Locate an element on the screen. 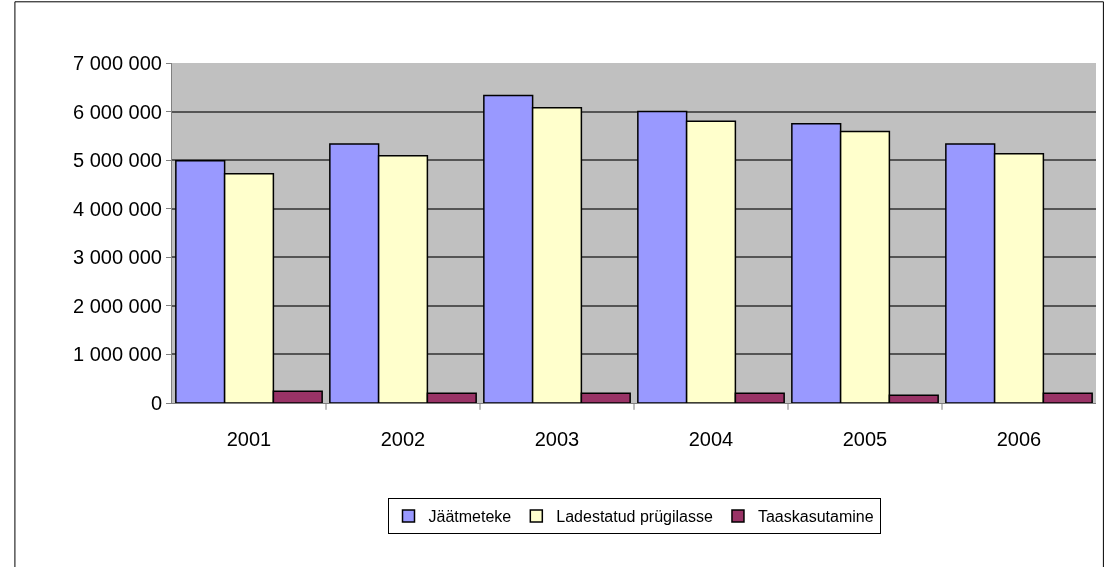 Image resolution: width=1107 pixels, height=567 pixels. x-tick-label: 2004 is located at coordinates (711, 439).